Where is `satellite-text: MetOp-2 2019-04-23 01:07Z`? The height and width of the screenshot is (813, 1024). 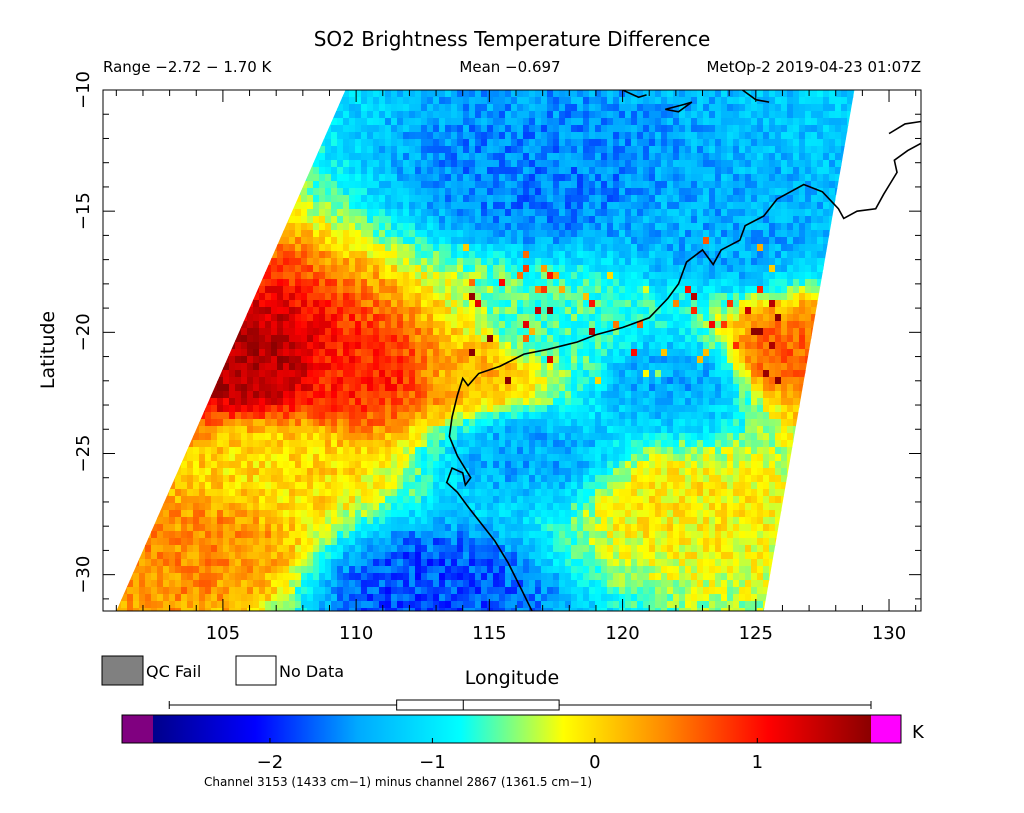
satellite-text: MetOp-2 2019-04-23 01:07Z is located at coordinates (813, 67).